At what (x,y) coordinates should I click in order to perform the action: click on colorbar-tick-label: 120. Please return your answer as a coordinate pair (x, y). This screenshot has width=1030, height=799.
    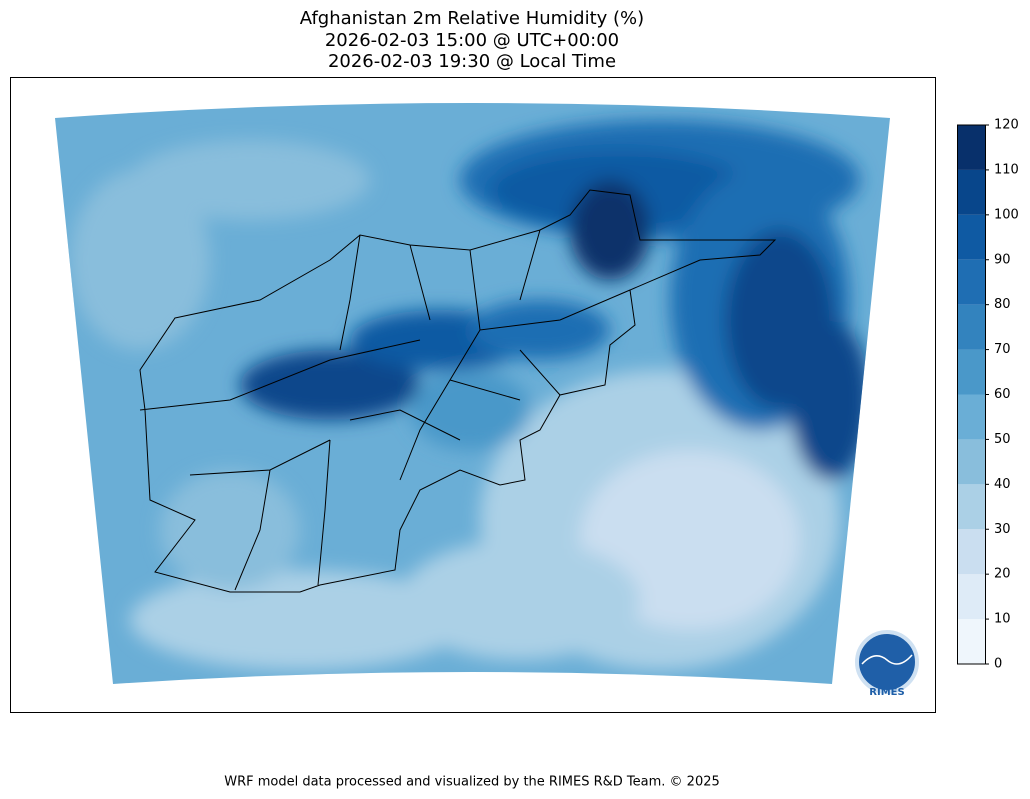
    Looking at the image, I should click on (1006, 125).